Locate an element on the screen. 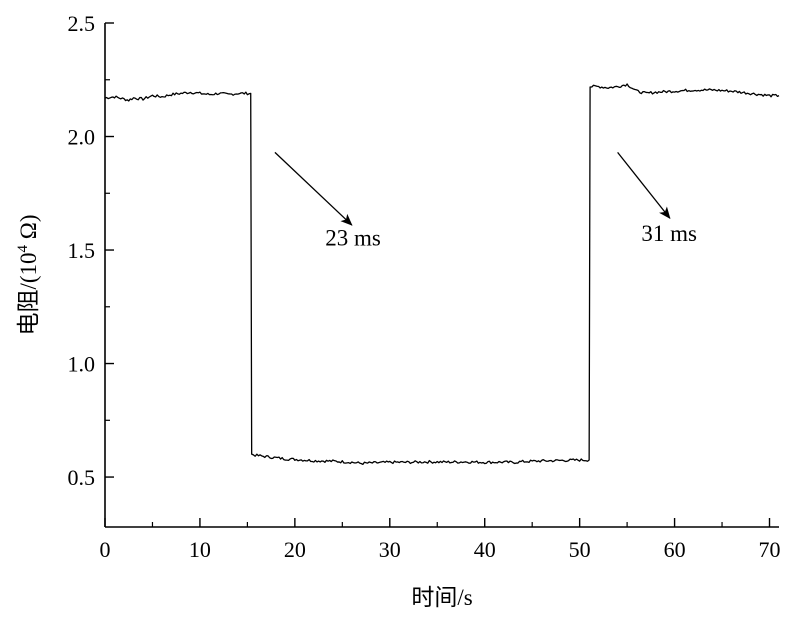 The image size is (800, 619). annotations: 23 ms 31 ms is located at coordinates (485, 200).